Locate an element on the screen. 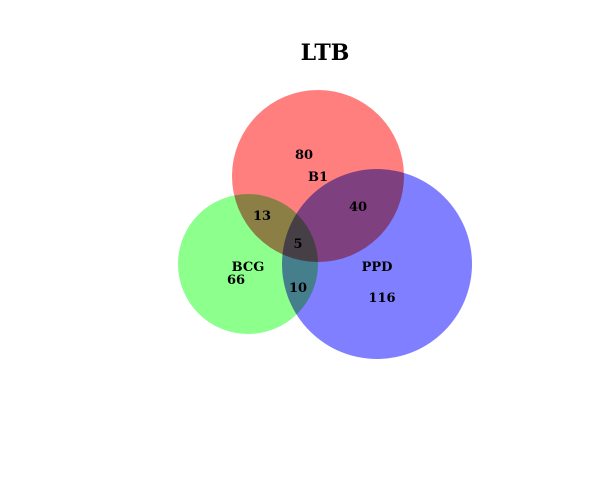  count-bcg-ppd: 10 is located at coordinates (298, 288).